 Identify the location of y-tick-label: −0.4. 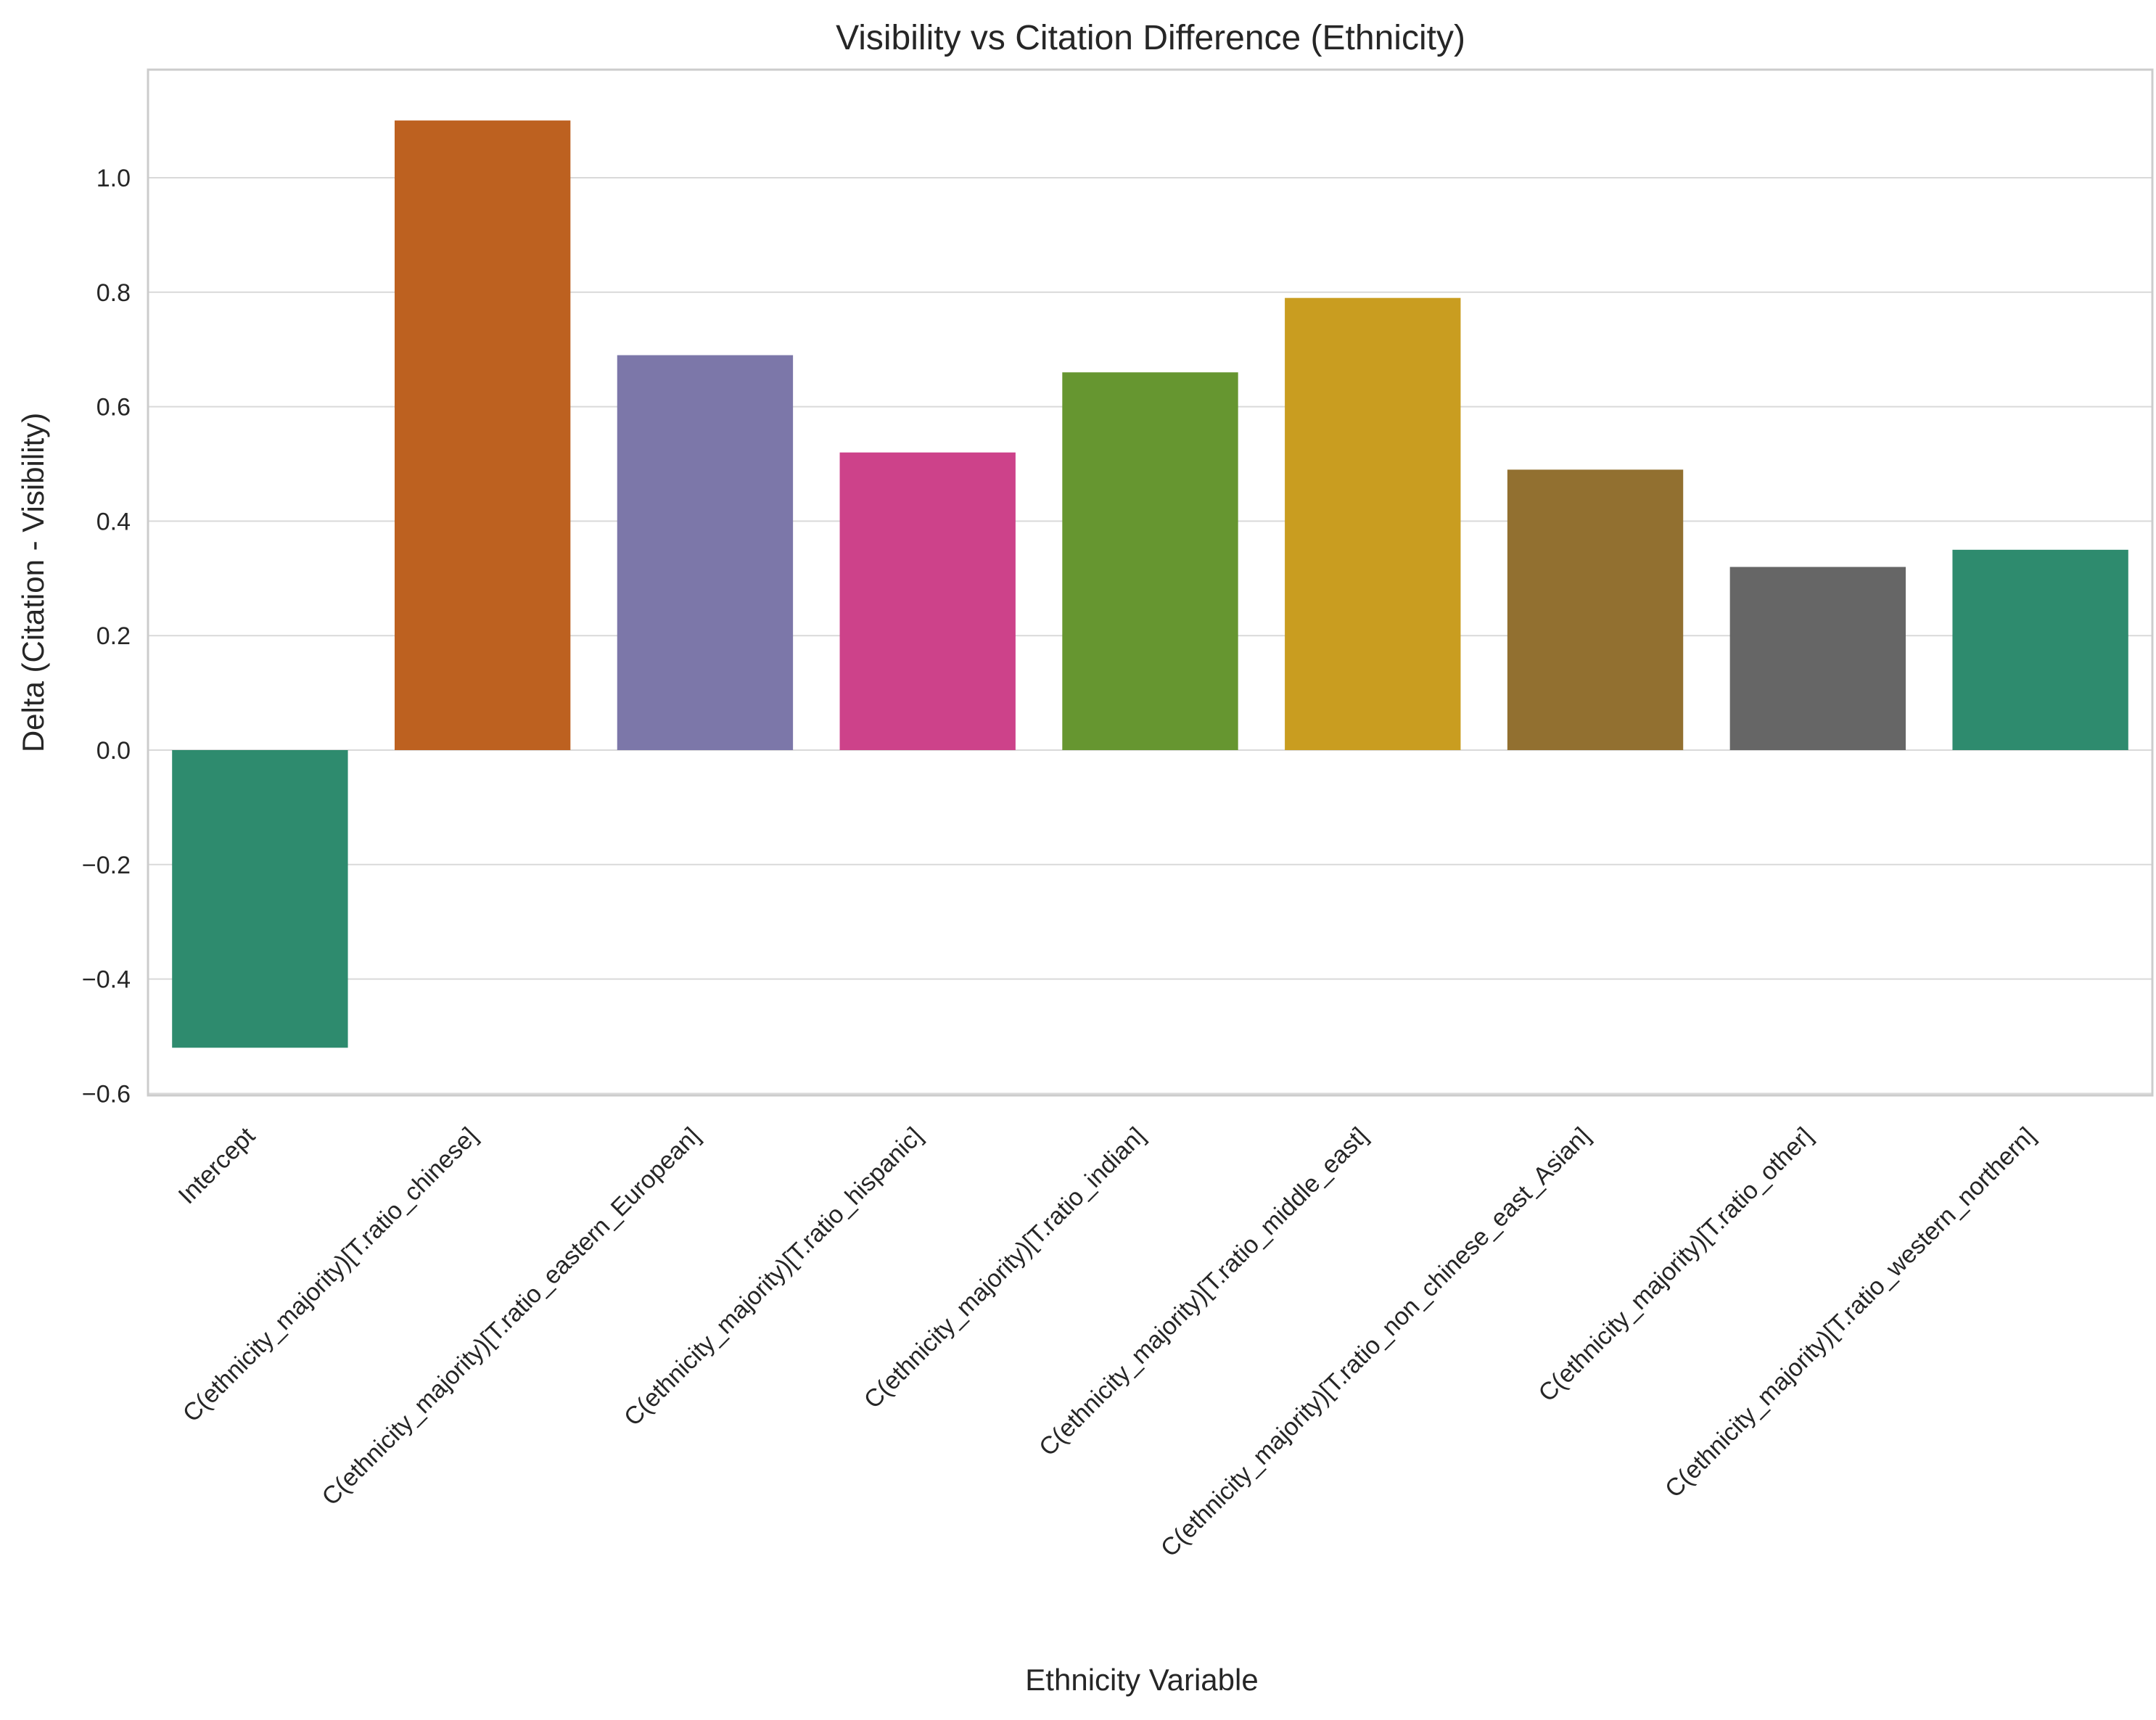
(106, 980).